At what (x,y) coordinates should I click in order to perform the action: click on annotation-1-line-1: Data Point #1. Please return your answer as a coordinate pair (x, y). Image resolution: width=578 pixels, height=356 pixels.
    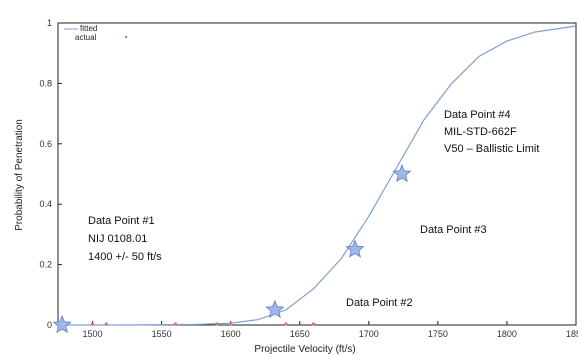
    Looking at the image, I should click on (121, 221).